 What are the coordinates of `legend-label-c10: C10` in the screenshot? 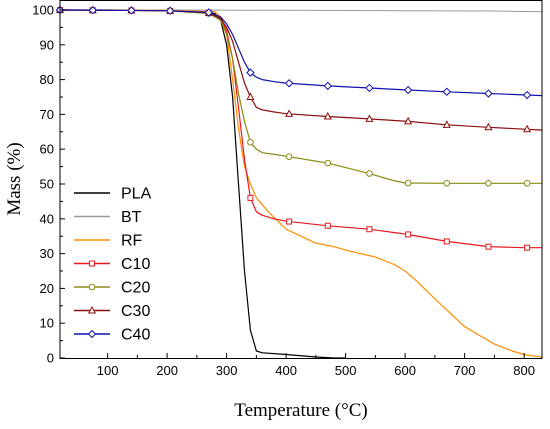 It's located at (135, 264).